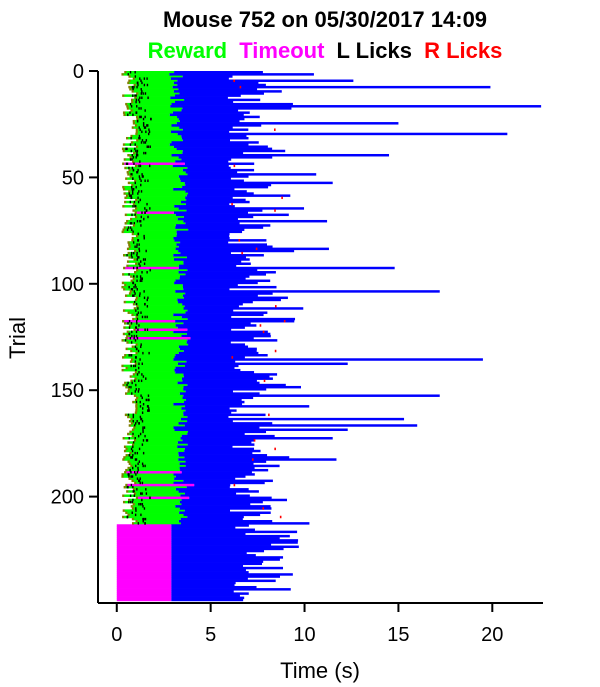  Describe the element at coordinates (74, 285) in the screenshot. I see `y-ticks: 0 50 100 150 200` at that location.